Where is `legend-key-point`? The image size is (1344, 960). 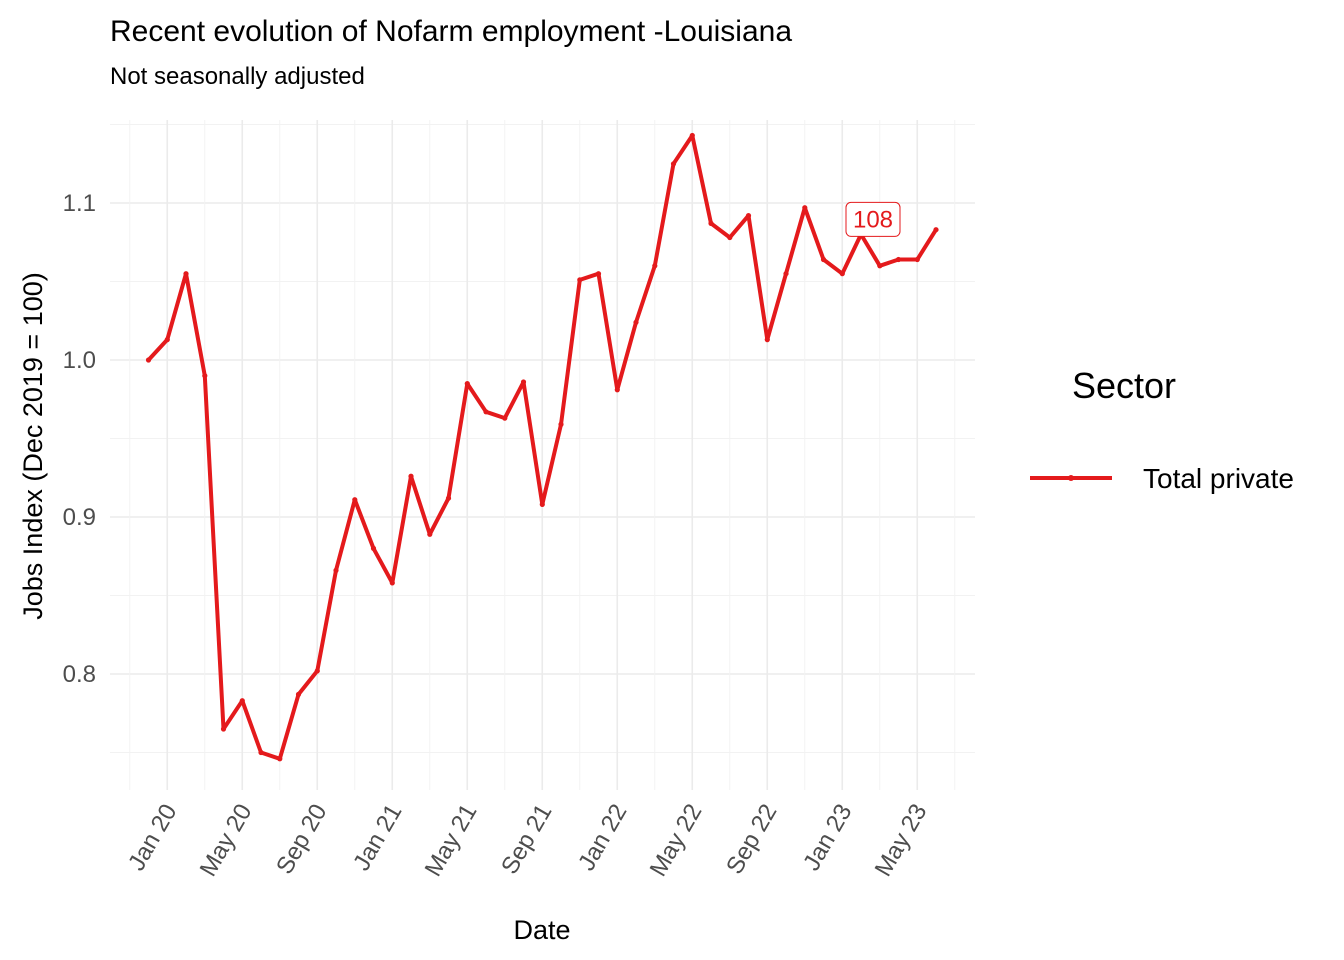 legend-key-point is located at coordinates (1071, 478).